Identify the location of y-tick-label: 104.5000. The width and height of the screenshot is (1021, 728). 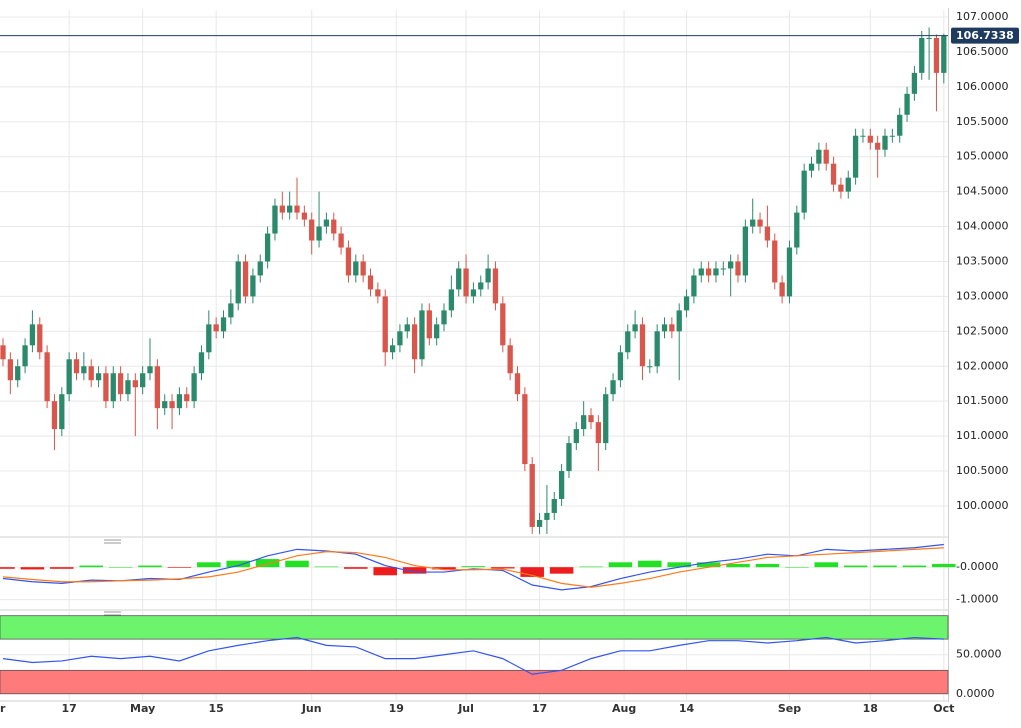
(982, 191).